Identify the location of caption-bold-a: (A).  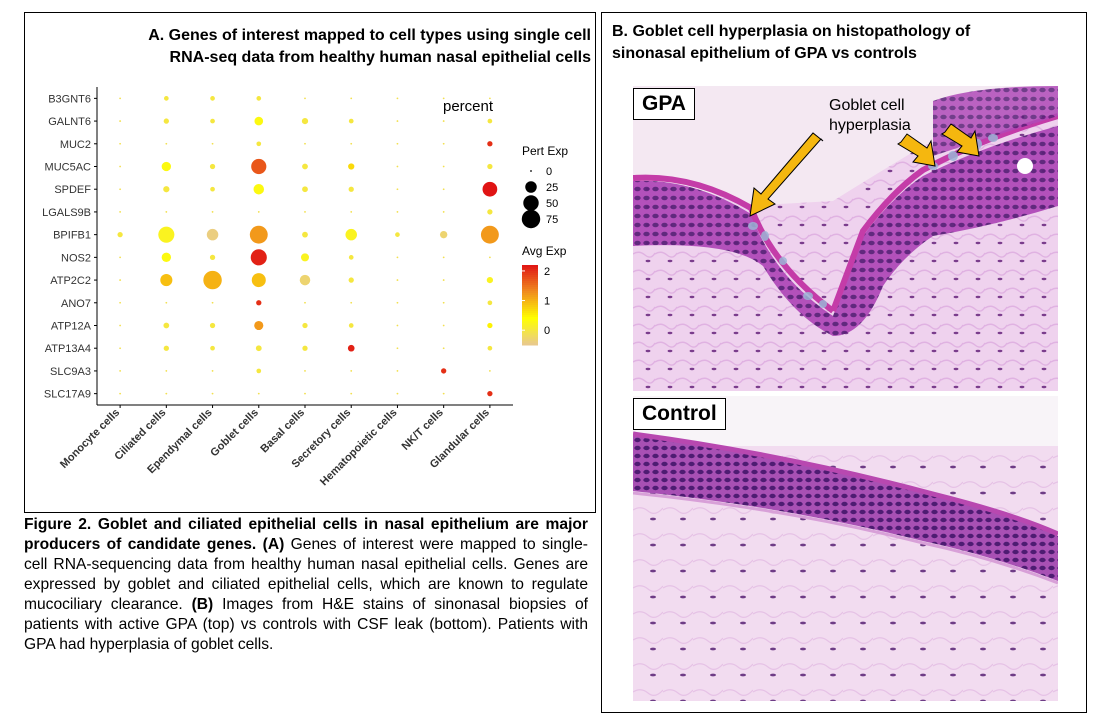
(273, 544).